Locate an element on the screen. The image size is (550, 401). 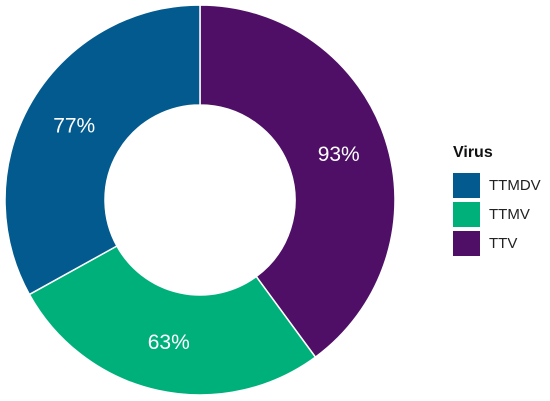
legend-label-ttmdv: TTMDV is located at coordinates (515, 185).